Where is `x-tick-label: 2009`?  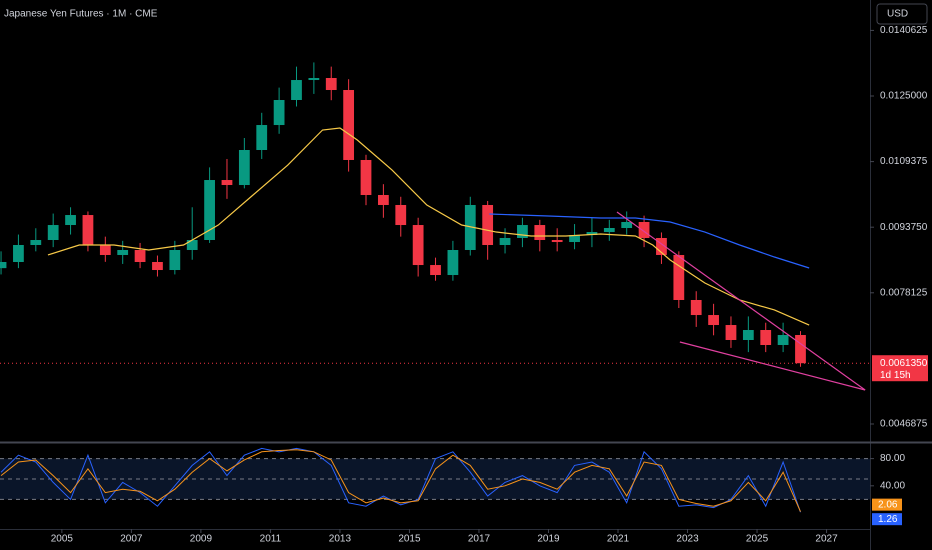 x-tick-label: 2009 is located at coordinates (201, 539).